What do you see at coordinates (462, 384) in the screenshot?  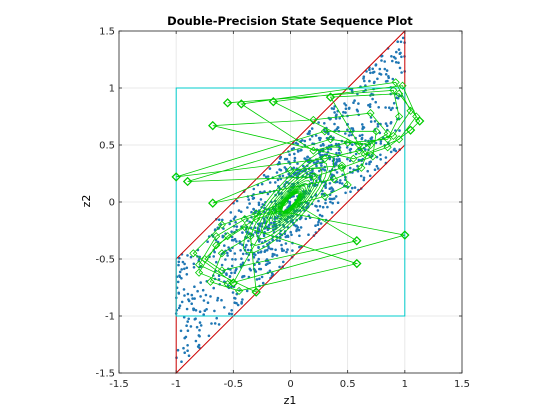 I see `x-tick-label: 1.5` at bounding box center [462, 384].